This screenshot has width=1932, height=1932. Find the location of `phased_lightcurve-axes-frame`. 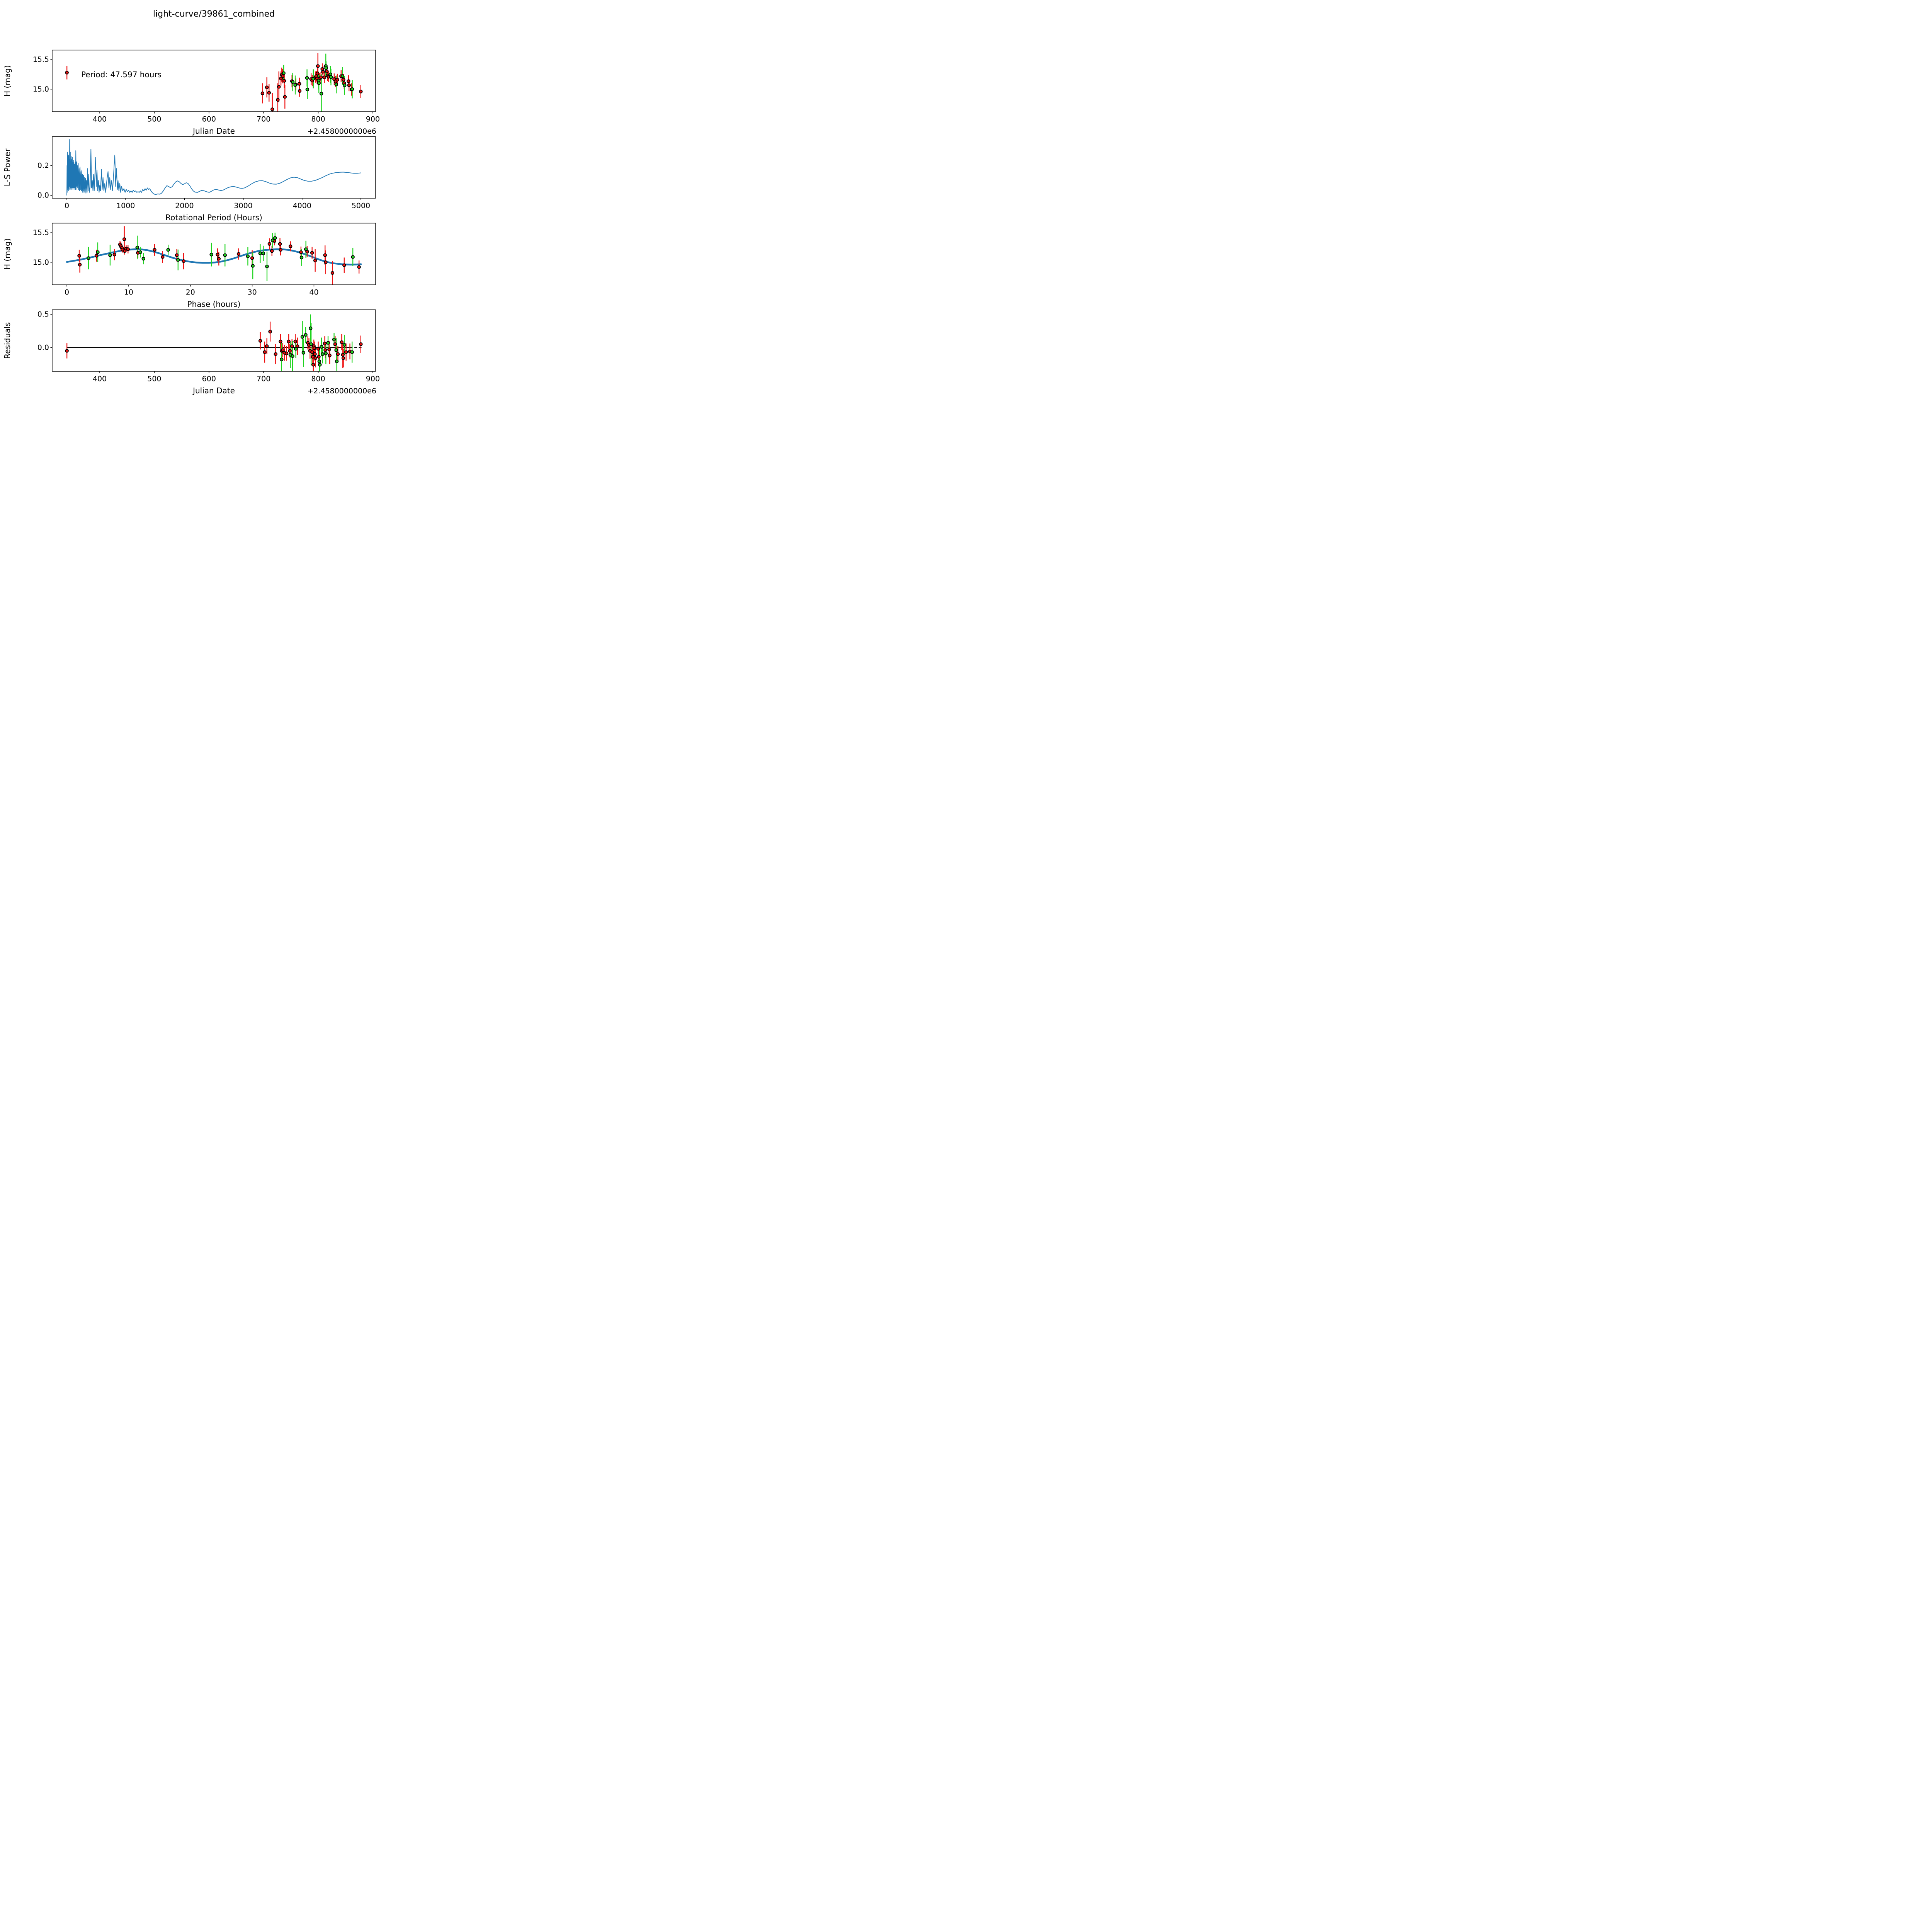

phased_lightcurve-axes-frame is located at coordinates (214, 254).